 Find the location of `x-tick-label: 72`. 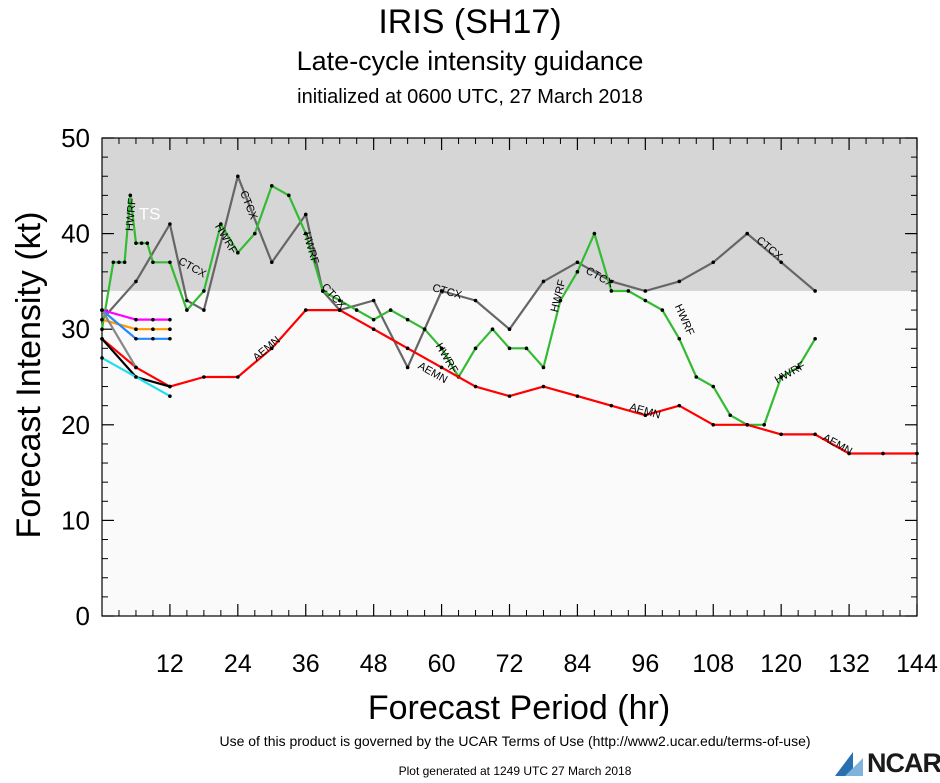

x-tick-label: 72 is located at coordinates (510, 664).